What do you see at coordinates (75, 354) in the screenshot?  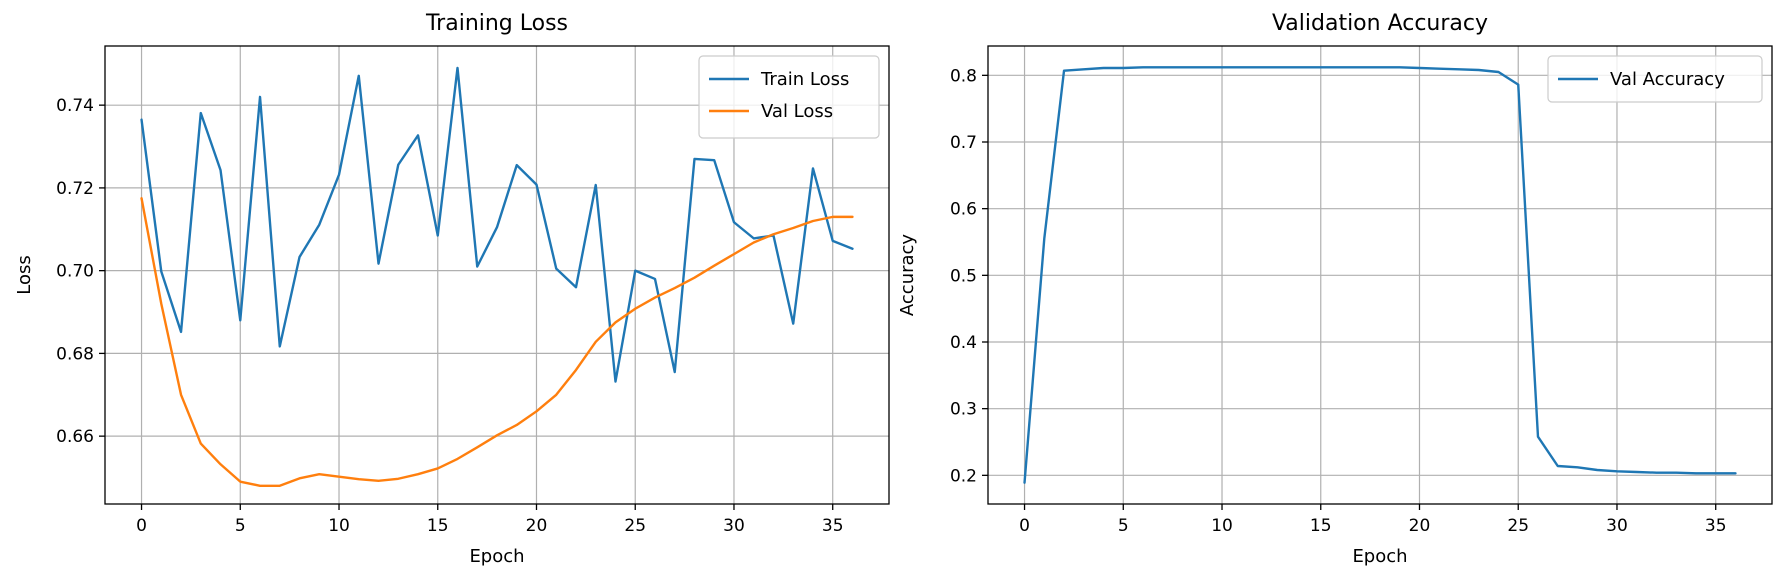 I see `y-tick-label: 0.68` at bounding box center [75, 354].